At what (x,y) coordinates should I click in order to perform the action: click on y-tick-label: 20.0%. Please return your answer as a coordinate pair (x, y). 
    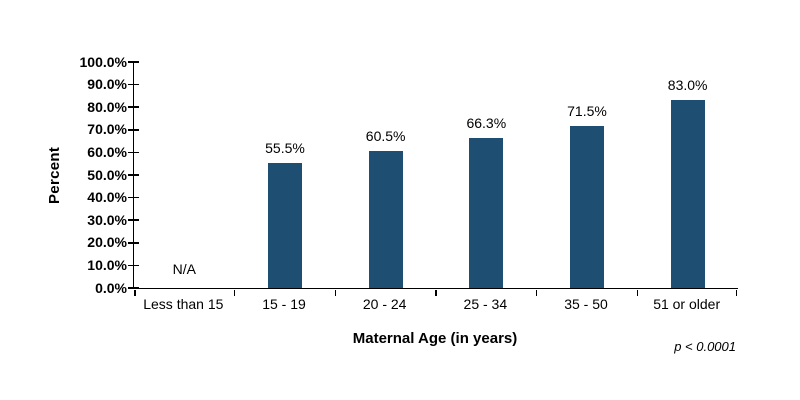
    Looking at the image, I should click on (107, 242).